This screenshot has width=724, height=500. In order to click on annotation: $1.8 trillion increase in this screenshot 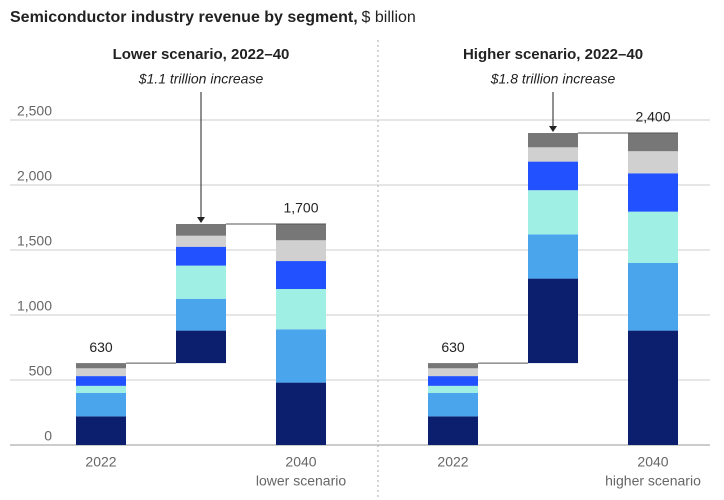, I will do `click(553, 79)`.